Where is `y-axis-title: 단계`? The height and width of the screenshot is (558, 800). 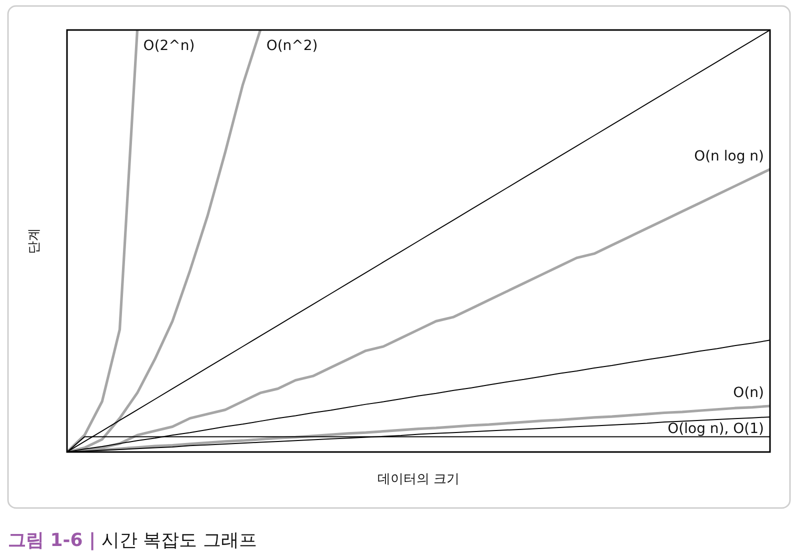
y-axis-title: 단계 is located at coordinates (34, 241).